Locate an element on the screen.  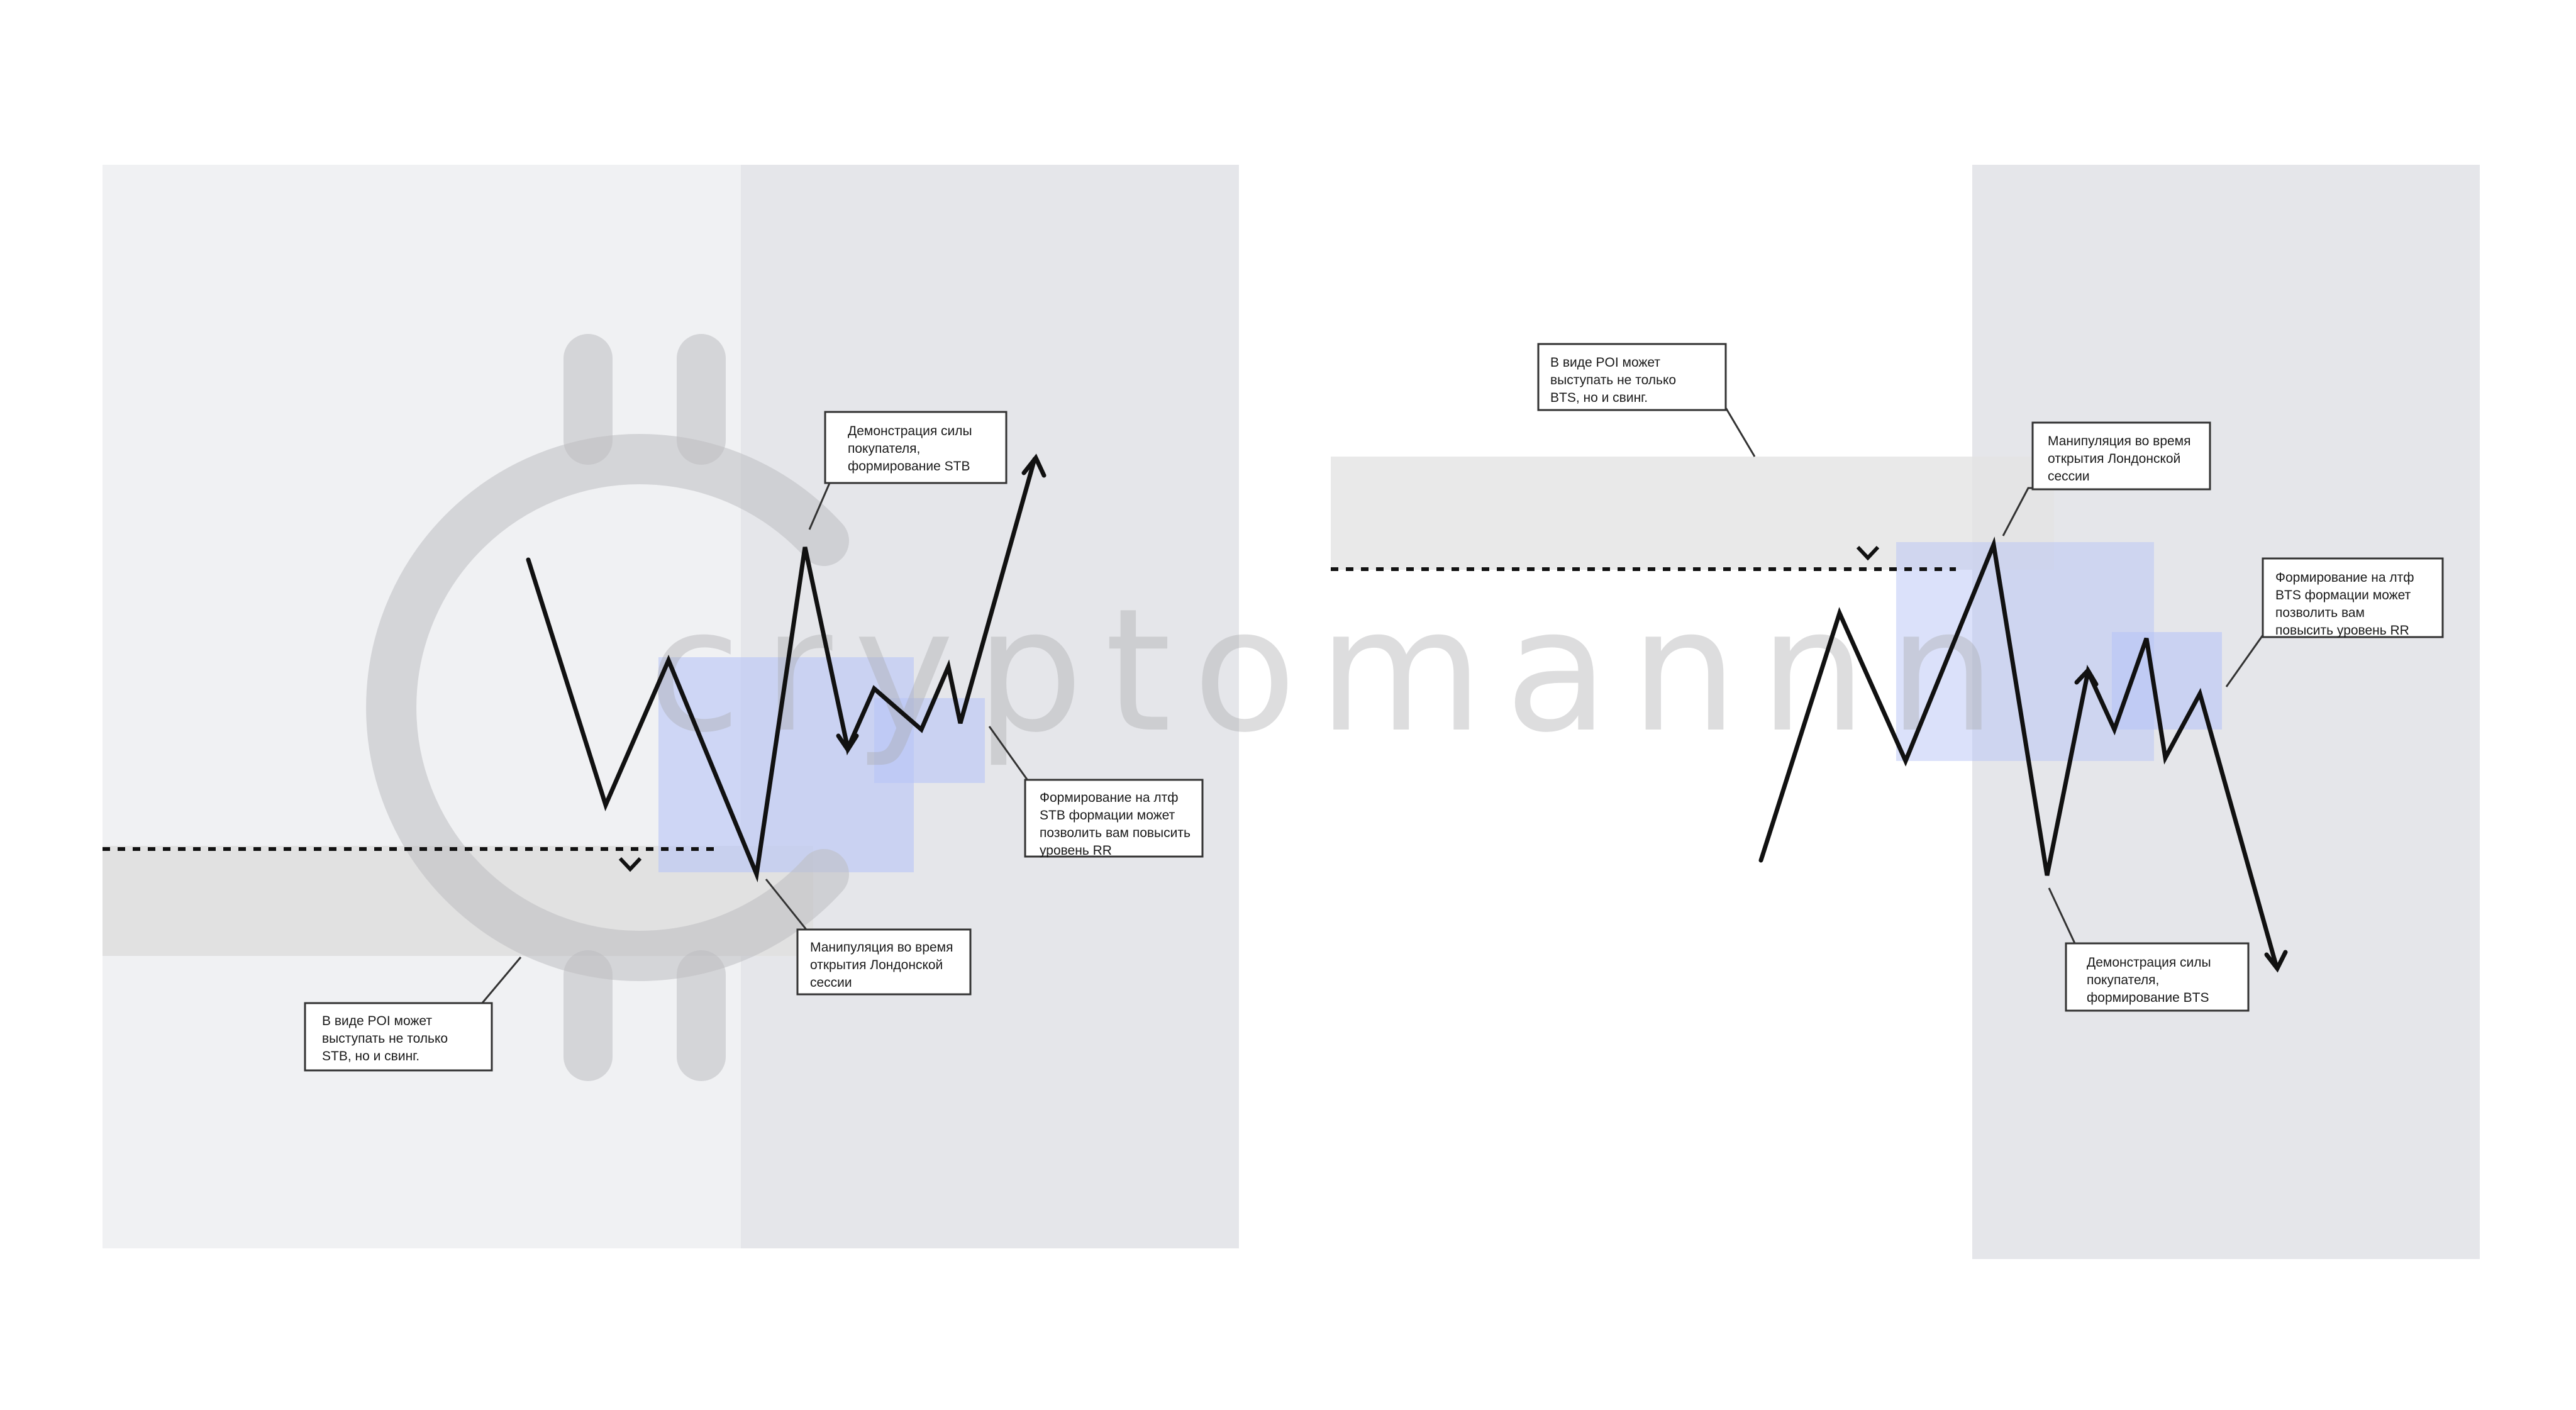
callout-line: STB формации может is located at coordinates (1107, 815).